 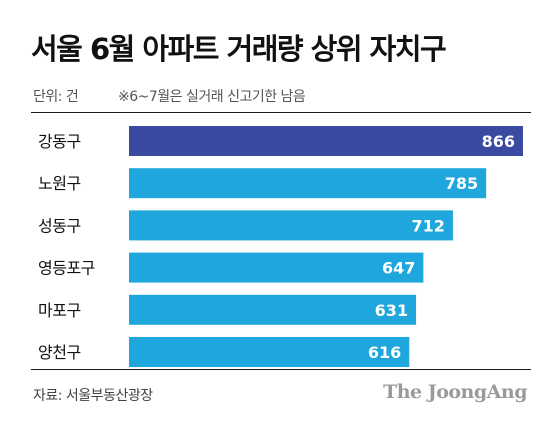 I want to click on chart-title: 서울 6월 아파트 거래량 상위 자치구, so click(x=239, y=49).